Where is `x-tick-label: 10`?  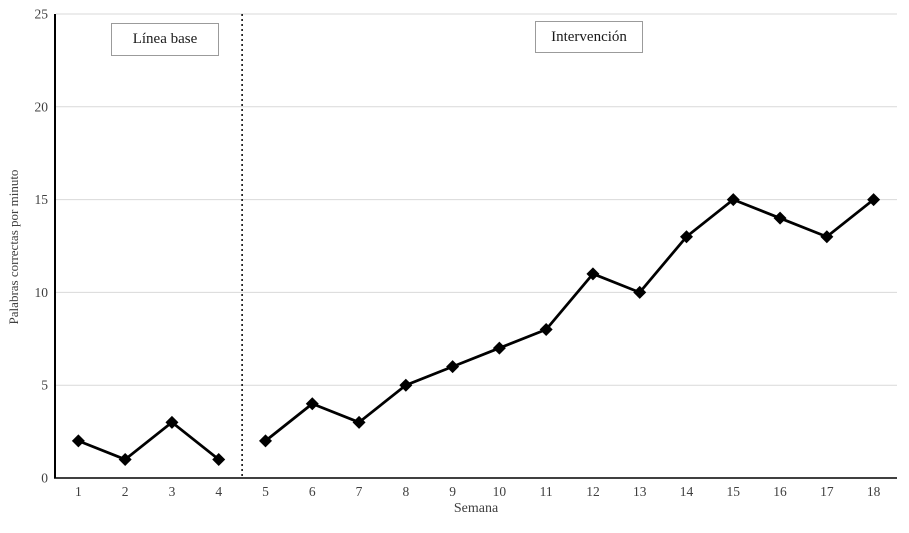
x-tick-label: 10 is located at coordinates (500, 491).